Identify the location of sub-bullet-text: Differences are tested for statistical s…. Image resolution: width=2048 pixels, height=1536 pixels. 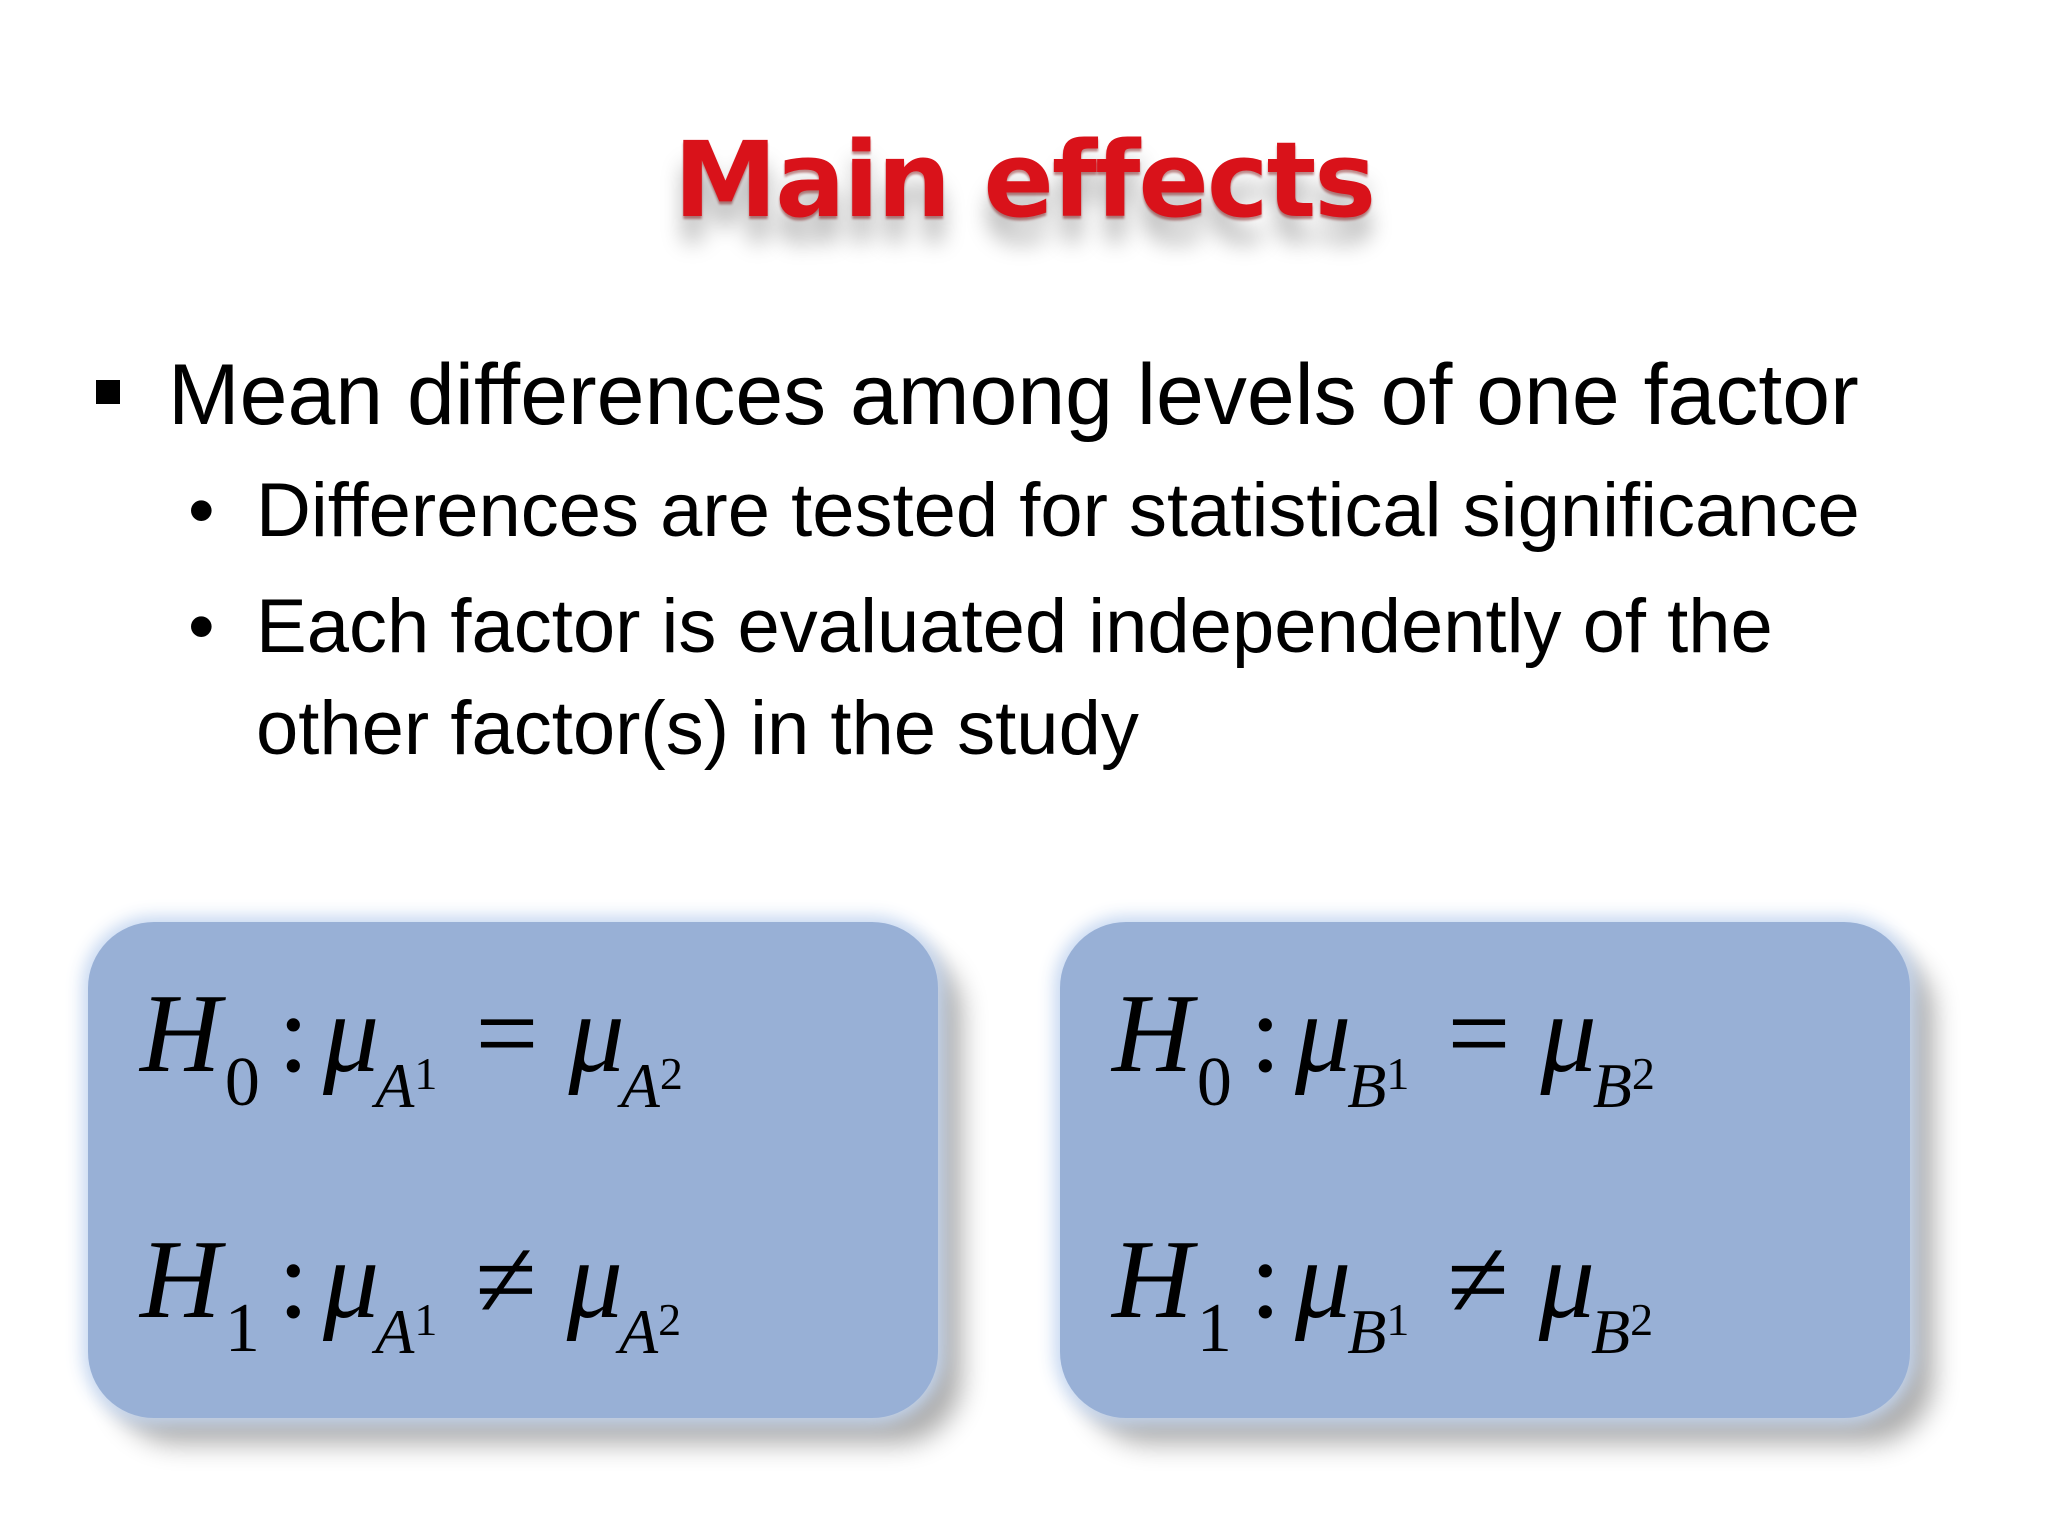
(1058, 510).